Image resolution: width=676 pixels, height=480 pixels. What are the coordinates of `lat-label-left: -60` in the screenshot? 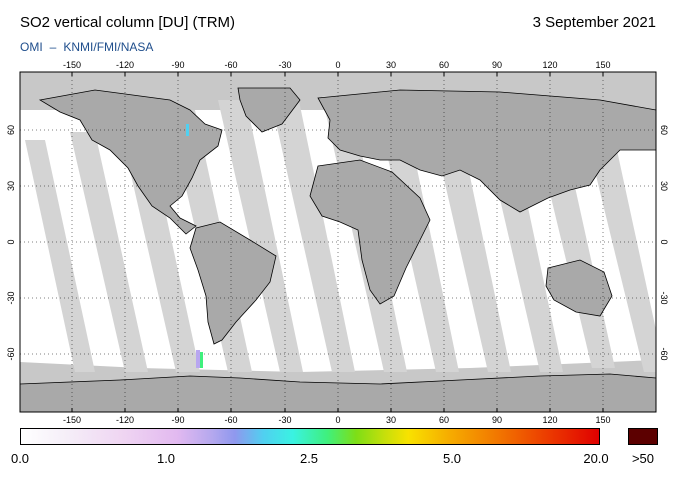 It's located at (11, 354).